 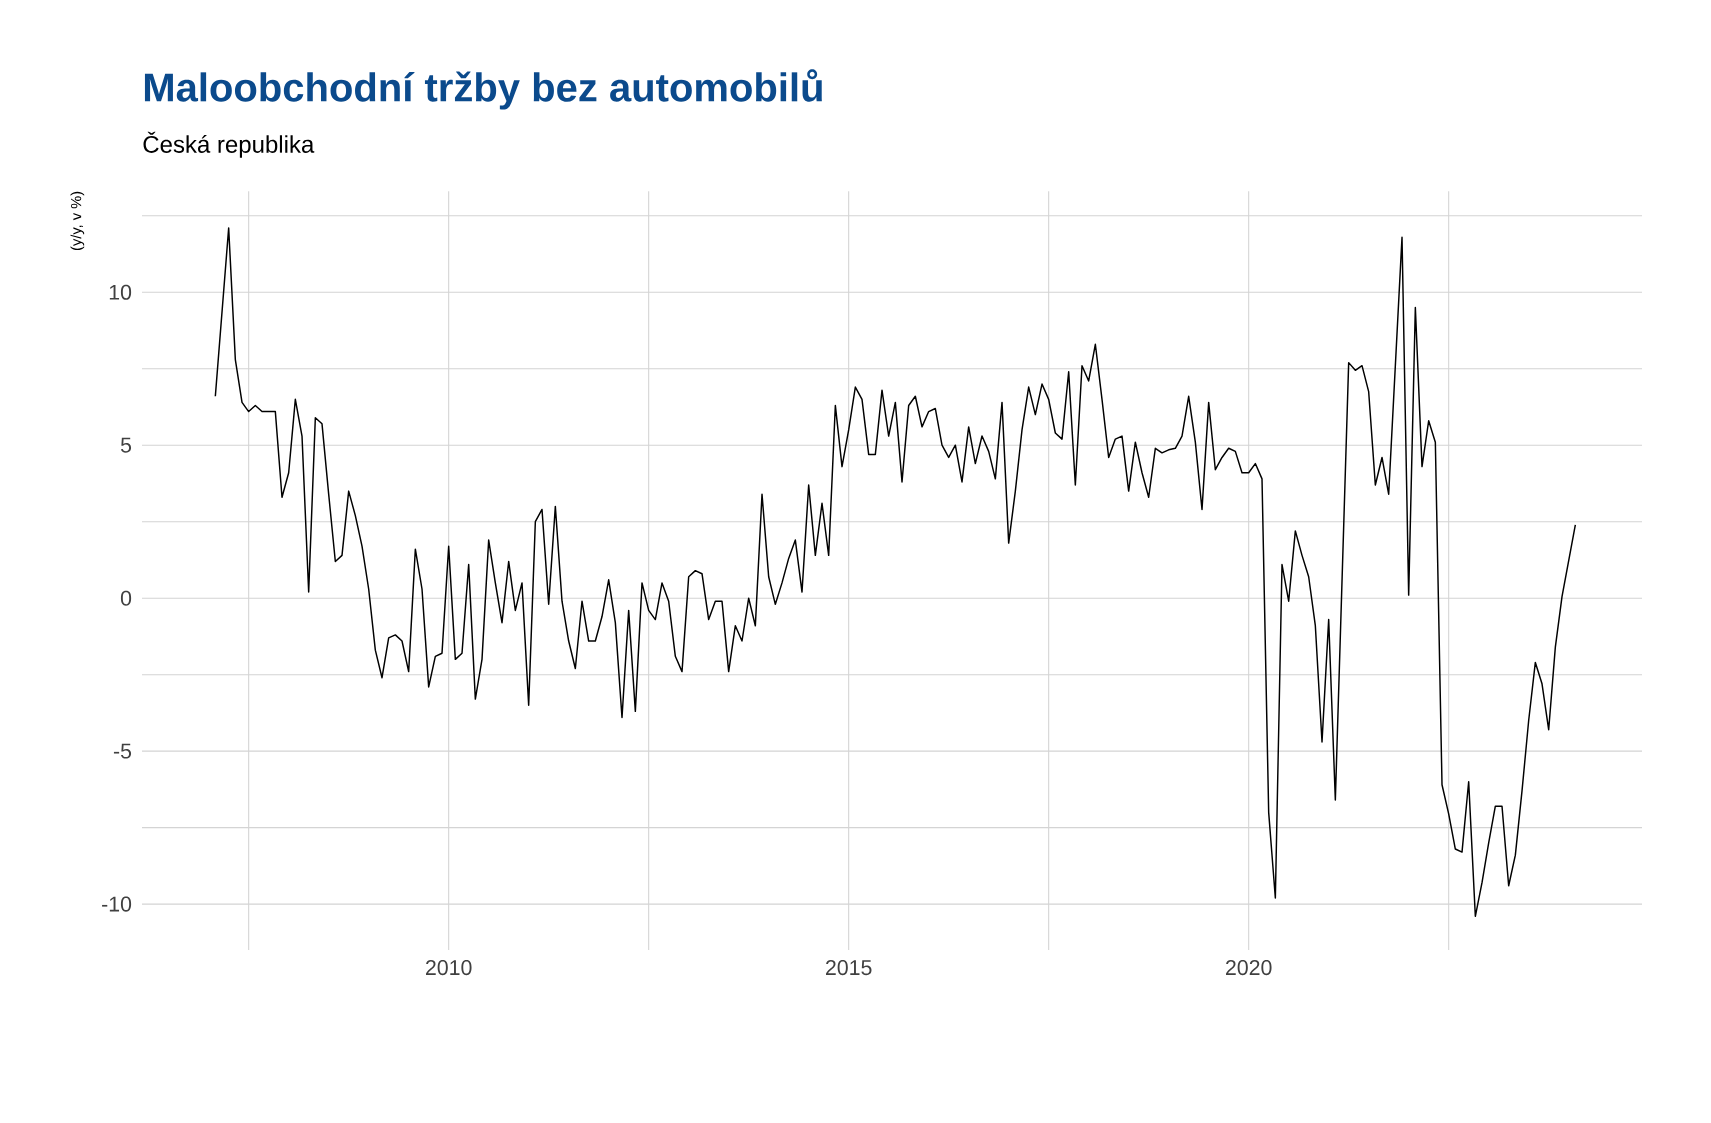 I want to click on x-tick-label: 2010, so click(x=449, y=968).